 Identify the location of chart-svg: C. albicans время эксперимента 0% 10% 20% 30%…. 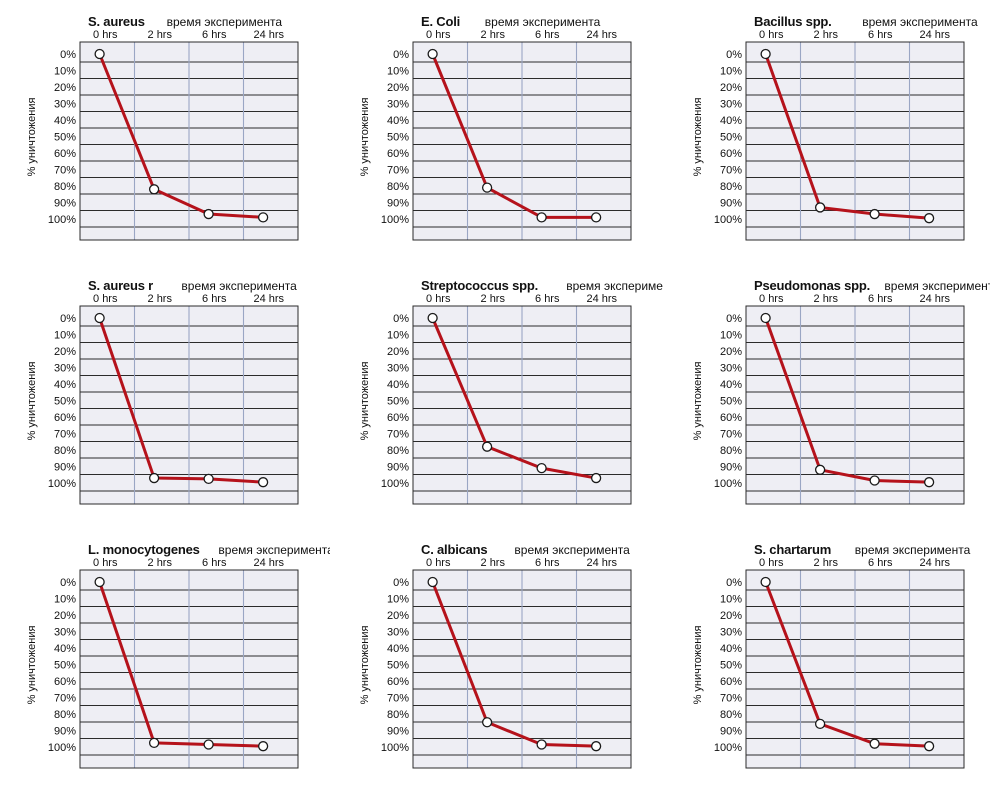
(495, 655).